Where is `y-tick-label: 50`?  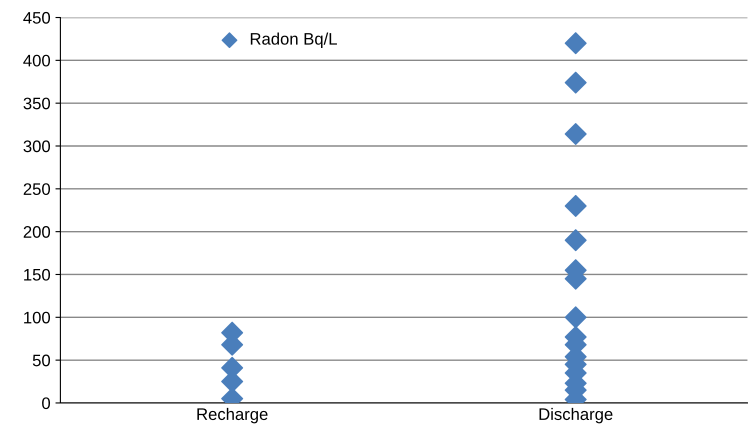 y-tick-label: 50 is located at coordinates (41, 360).